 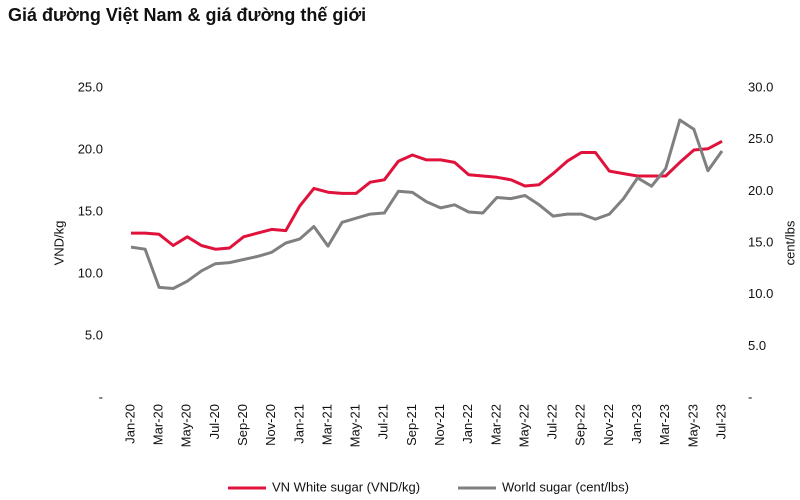 What do you see at coordinates (760, 241) in the screenshot?
I see `y2-tick-label: 15.0` at bounding box center [760, 241].